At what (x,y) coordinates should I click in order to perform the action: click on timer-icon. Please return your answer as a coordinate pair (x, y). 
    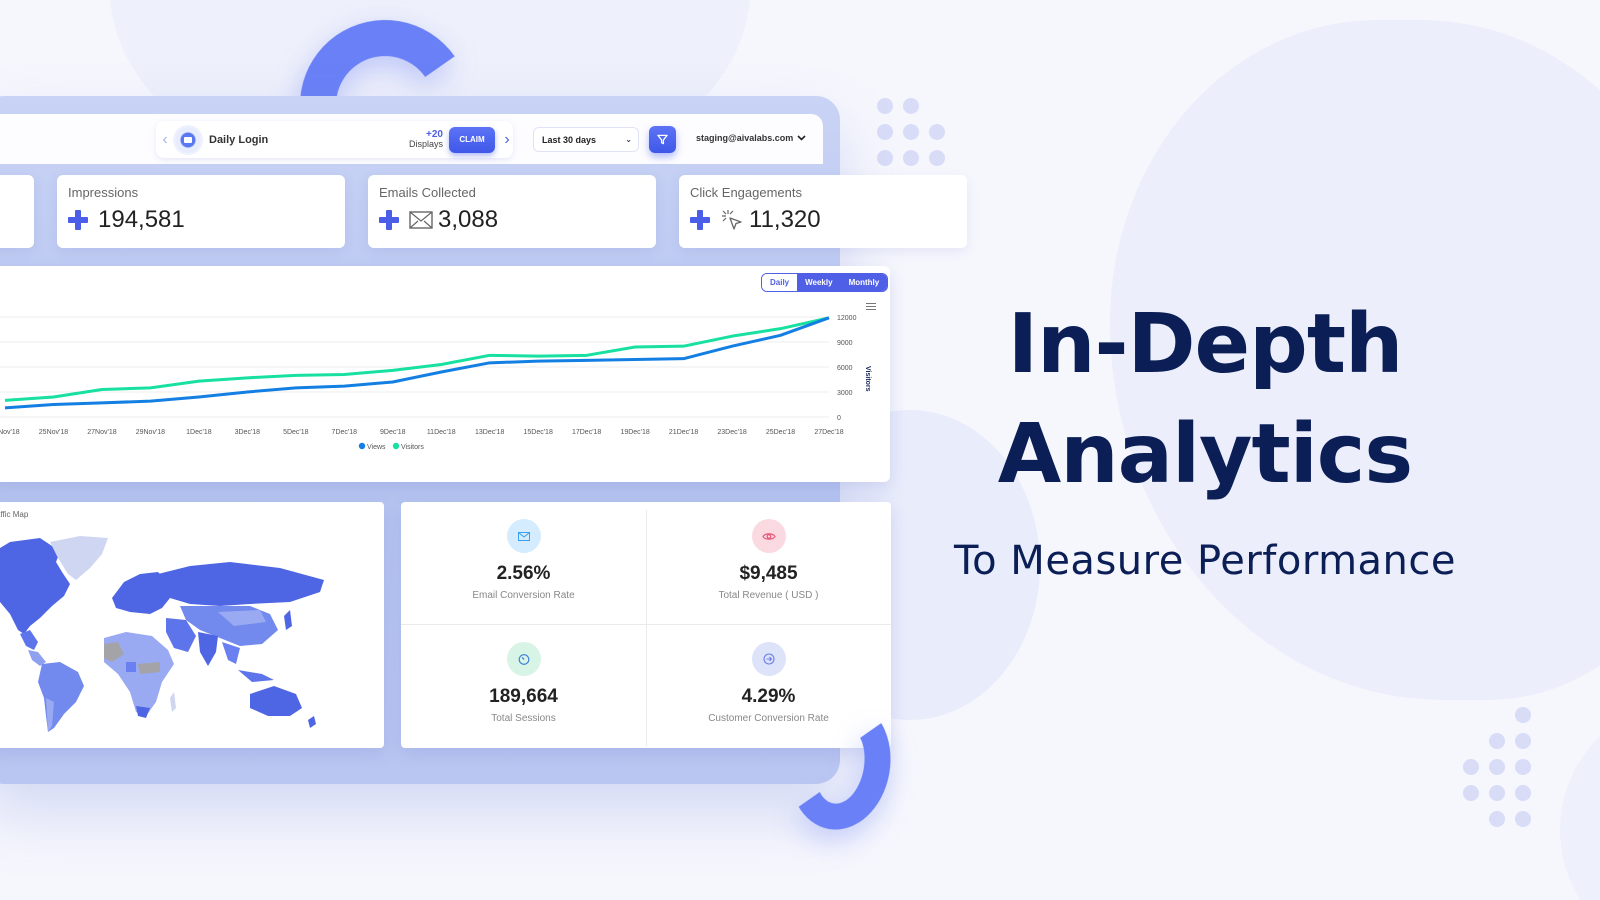
    Looking at the image, I should click on (523, 659).